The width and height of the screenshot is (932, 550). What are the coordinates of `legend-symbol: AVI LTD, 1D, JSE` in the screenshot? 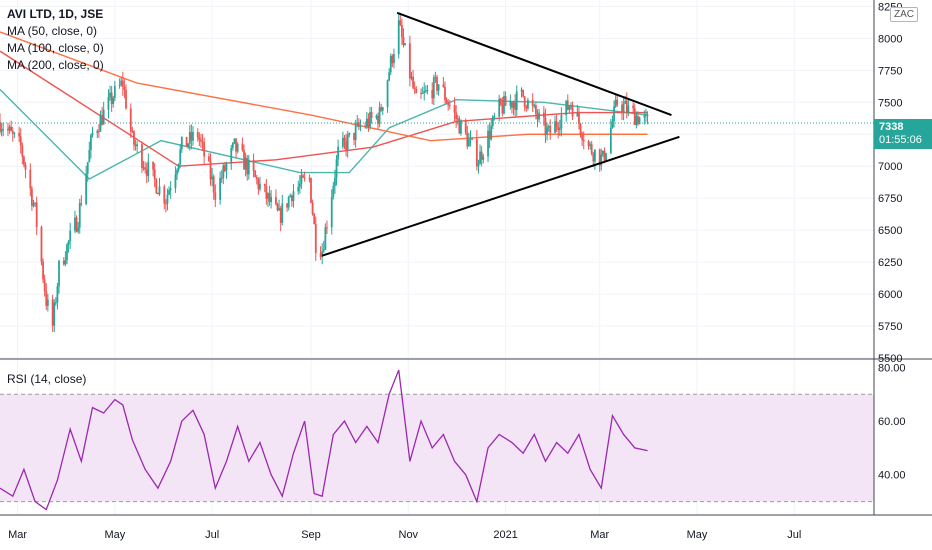 It's located at (55, 14).